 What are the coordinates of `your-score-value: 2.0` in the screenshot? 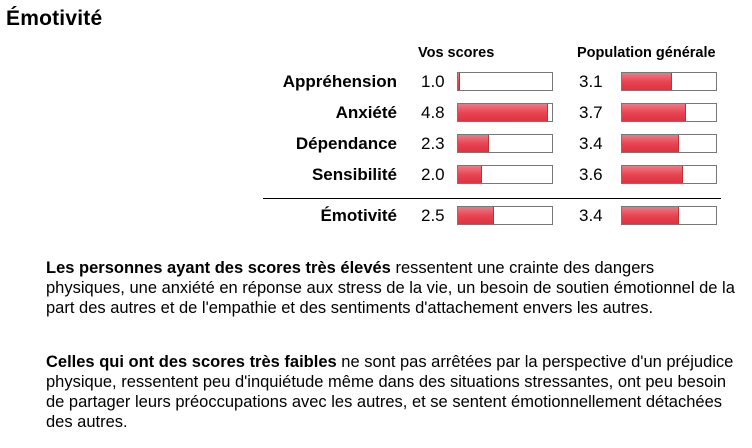 It's located at (433, 174).